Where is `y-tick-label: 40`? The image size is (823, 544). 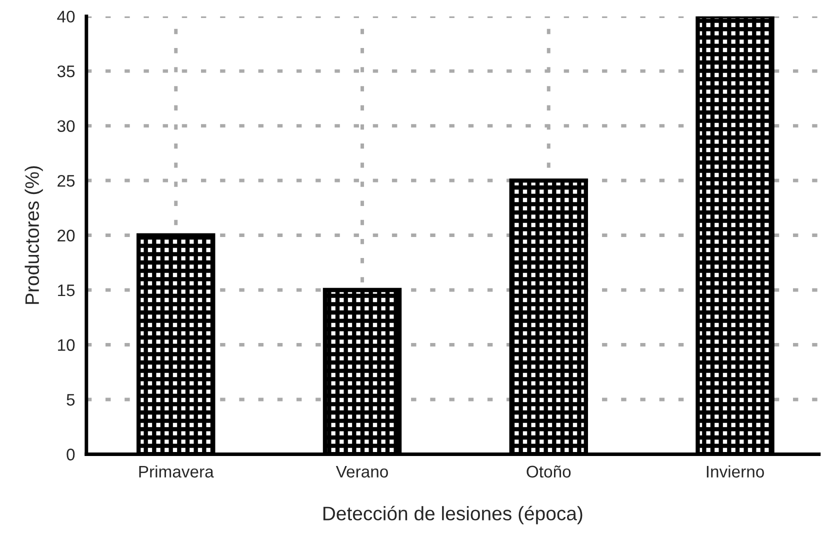 y-tick-label: 40 is located at coordinates (66, 16).